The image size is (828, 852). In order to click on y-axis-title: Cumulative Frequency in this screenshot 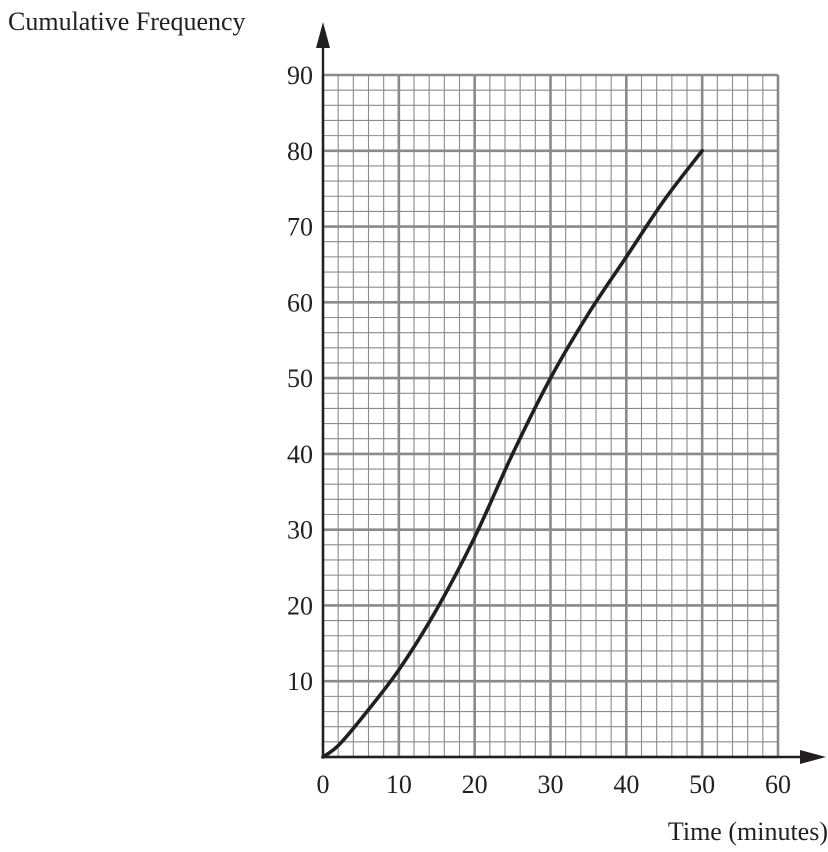, I will do `click(127, 21)`.